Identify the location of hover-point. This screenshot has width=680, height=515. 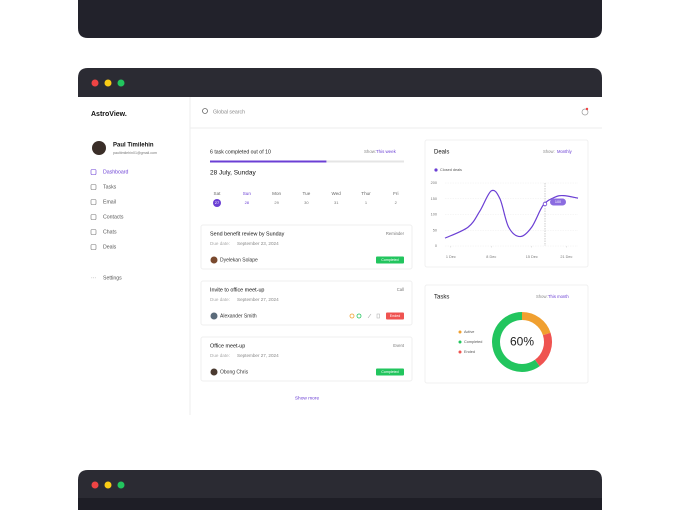
(545, 204).